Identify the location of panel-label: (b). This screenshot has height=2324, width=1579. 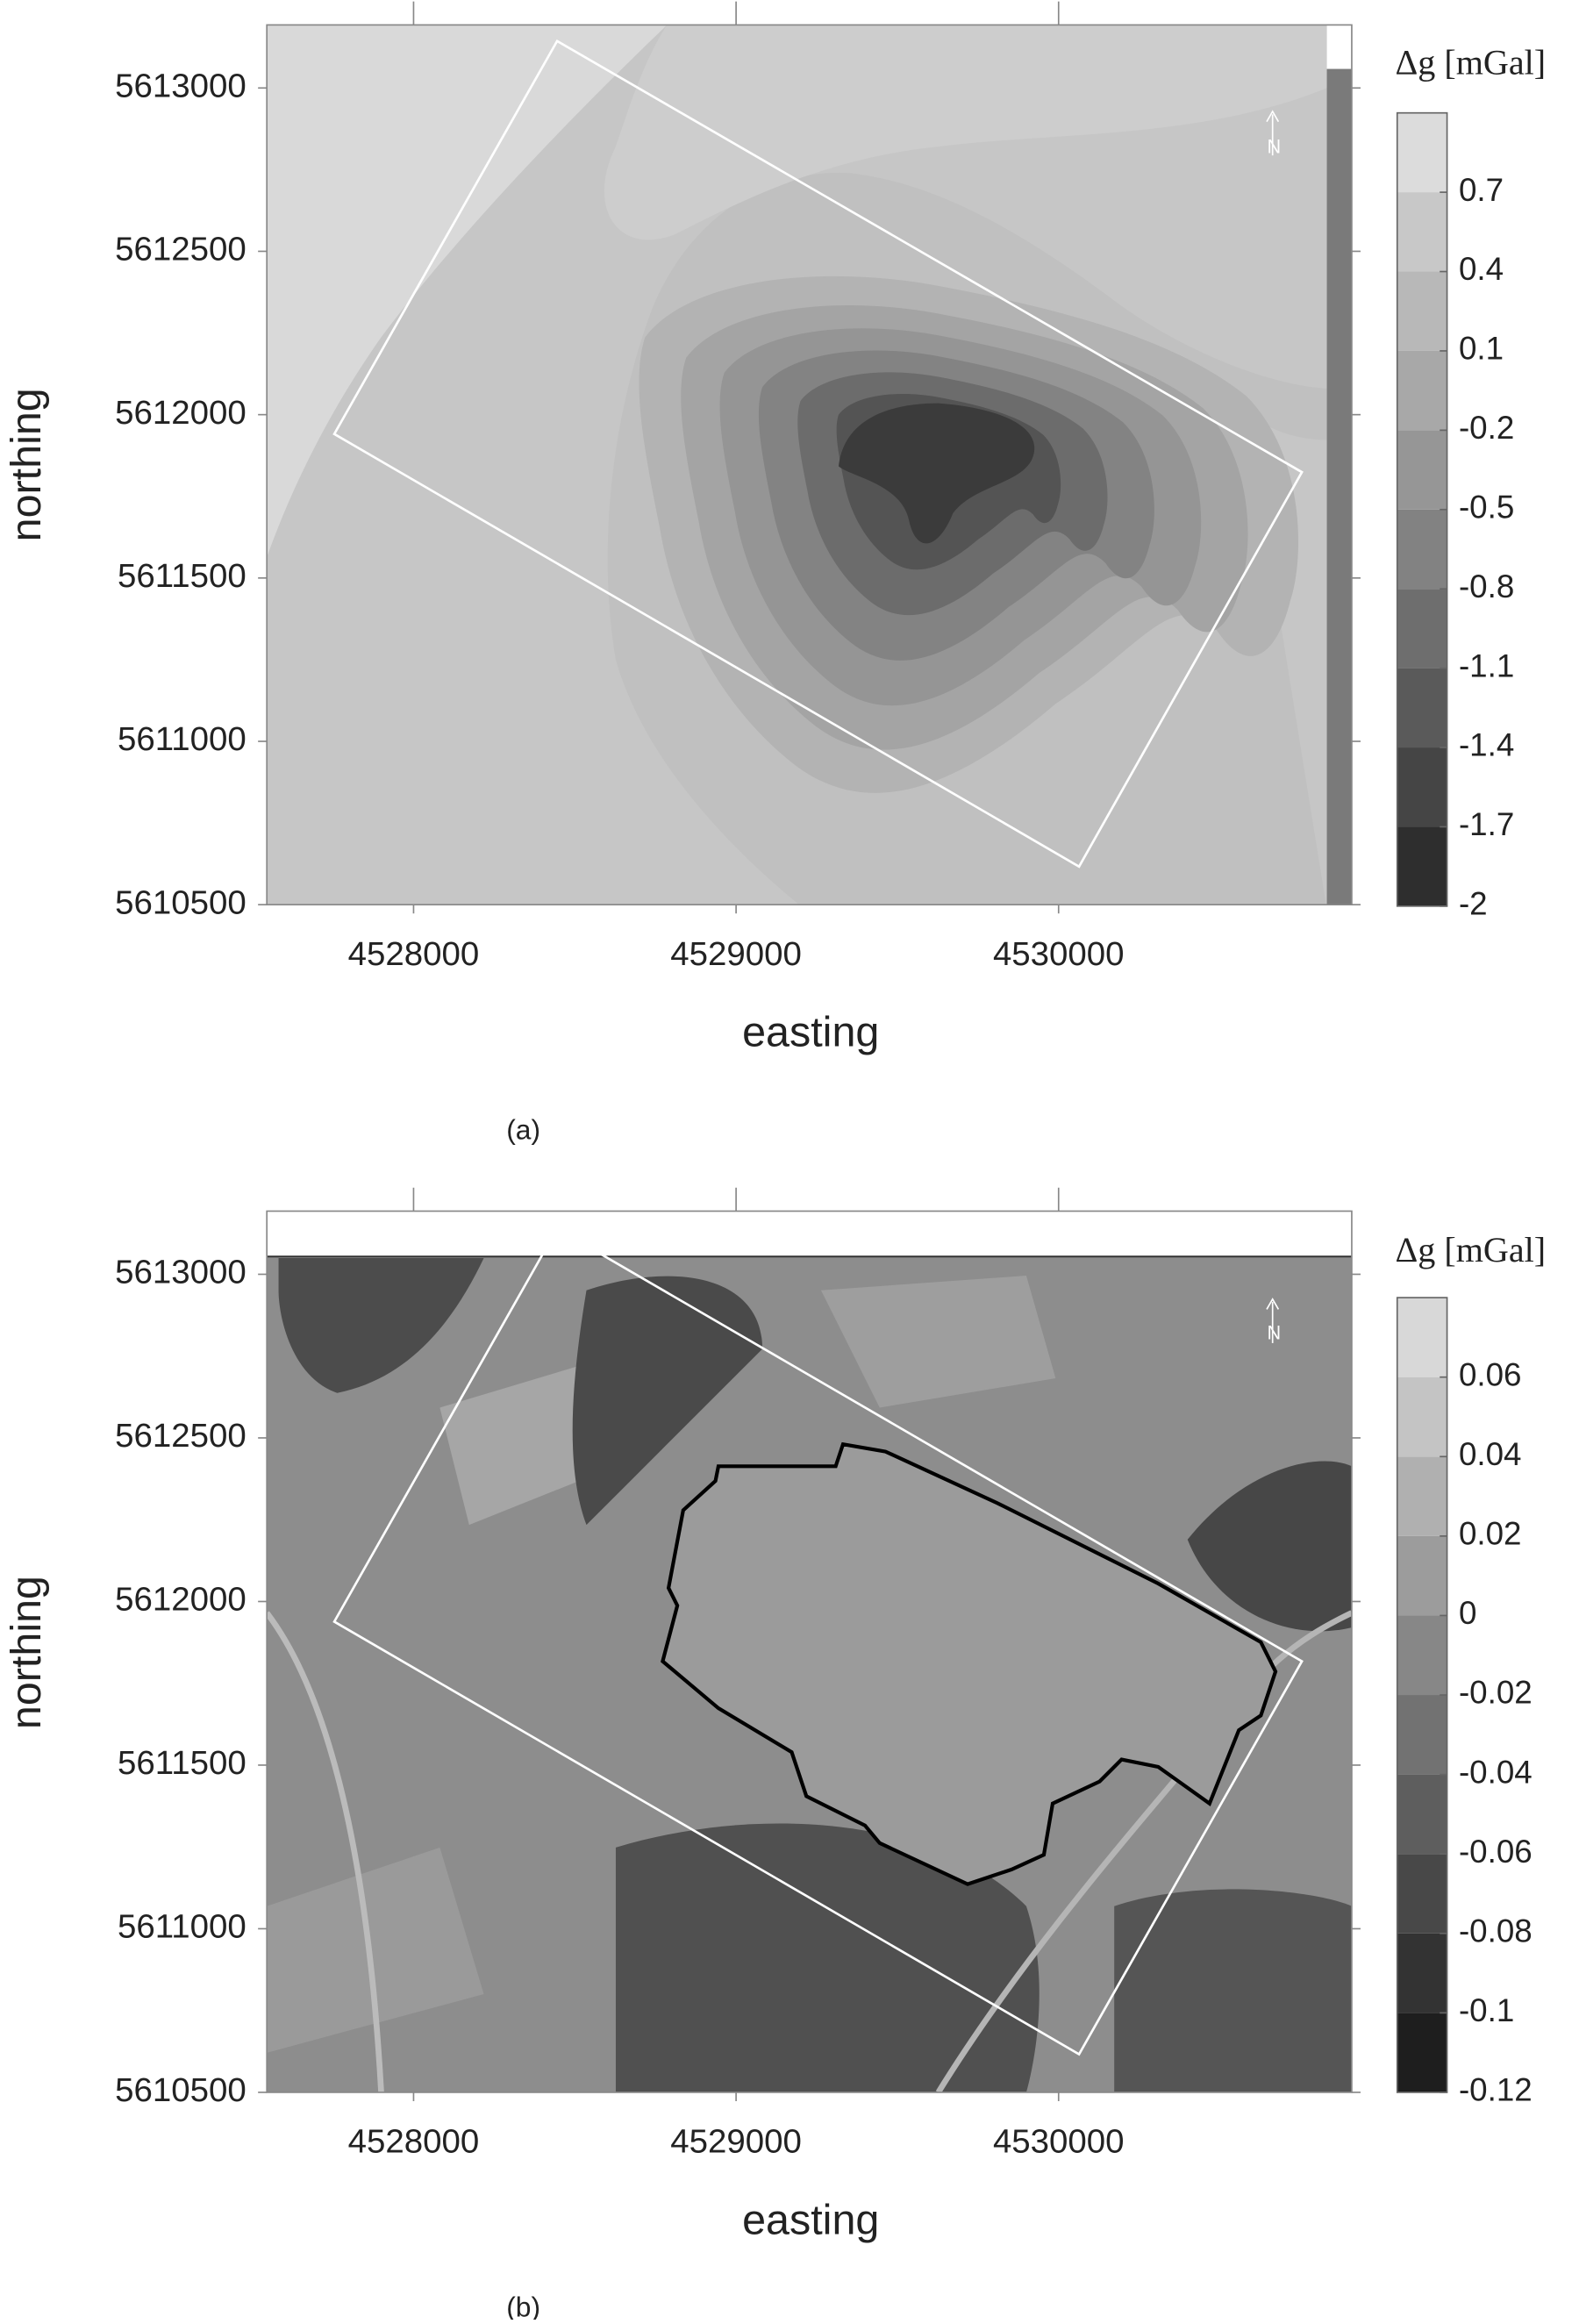
(523, 2306).